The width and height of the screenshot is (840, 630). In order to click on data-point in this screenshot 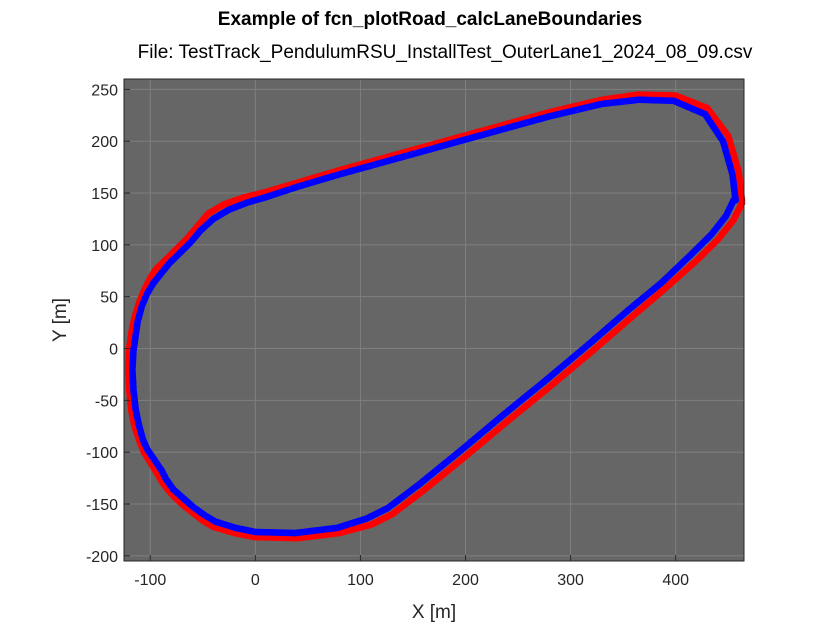, I will do `click(733, 200)`.